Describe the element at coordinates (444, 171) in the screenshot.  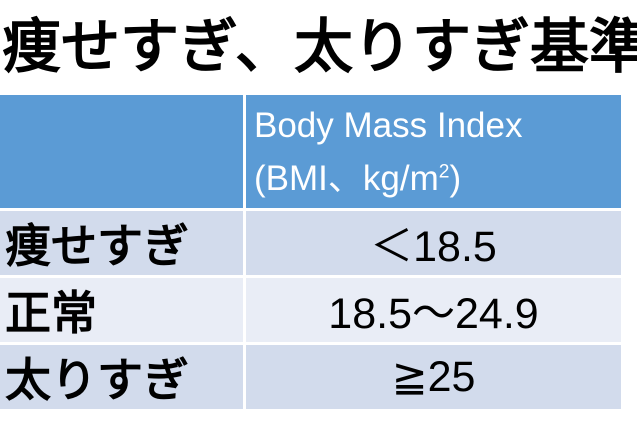
I see `bmi-unit-superscript: 2` at that location.